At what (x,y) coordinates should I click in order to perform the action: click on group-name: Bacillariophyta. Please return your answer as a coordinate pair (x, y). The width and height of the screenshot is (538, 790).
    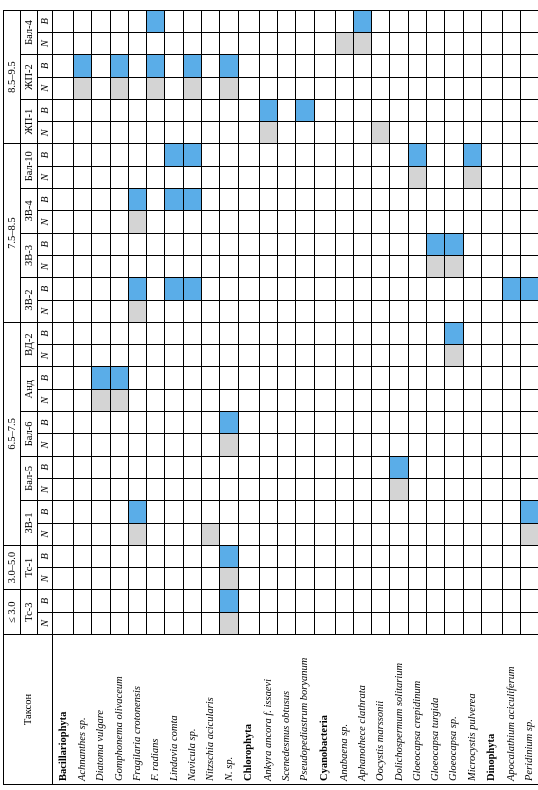
    Looking at the image, I should click on (63, 709).